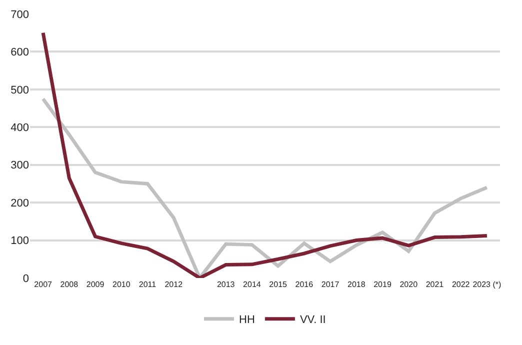 The image size is (522, 345). What do you see at coordinates (304, 284) in the screenshot?
I see `x-tick-label: 2016` at bounding box center [304, 284].